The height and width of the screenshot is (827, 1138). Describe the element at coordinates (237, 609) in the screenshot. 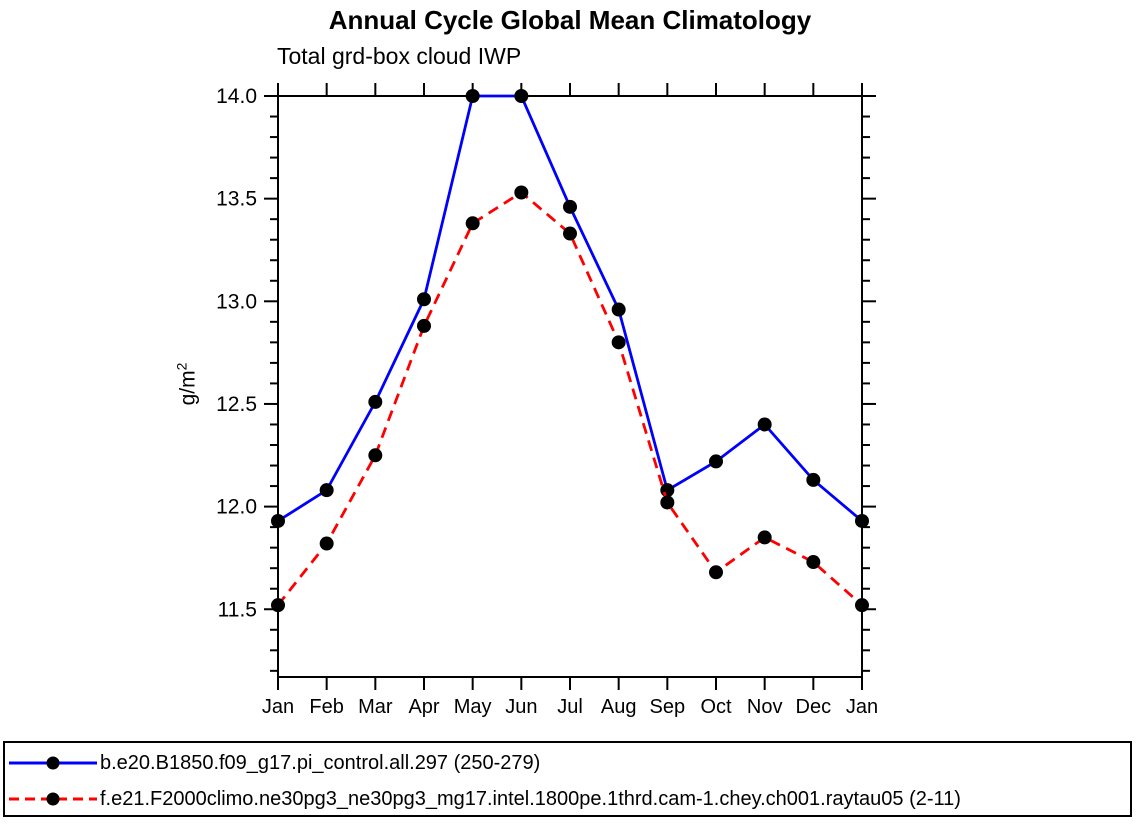

I see `y-tick-label: 11.5` at that location.